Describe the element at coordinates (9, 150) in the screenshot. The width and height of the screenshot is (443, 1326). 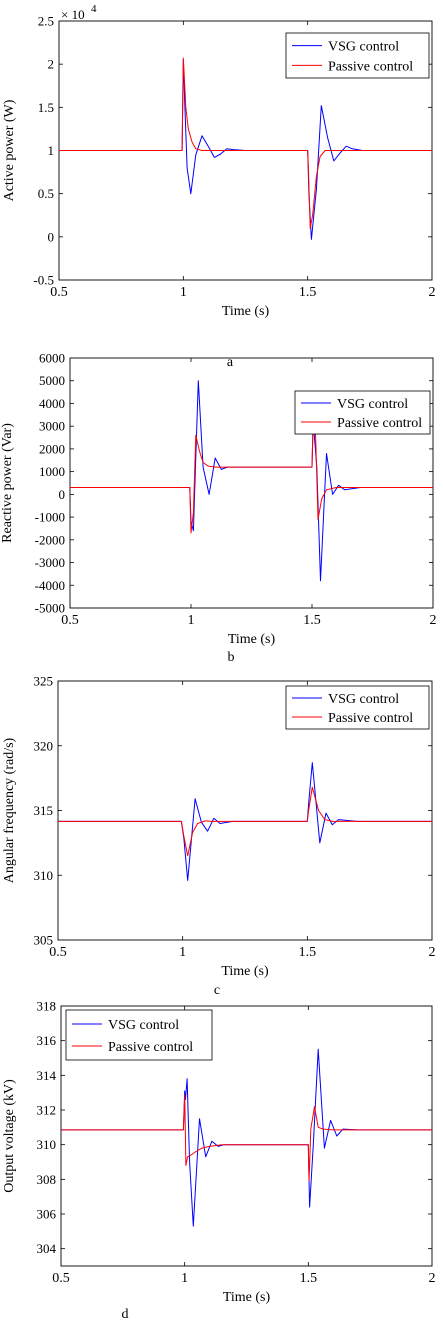
I see `y-axis-label: Active power (W)` at that location.